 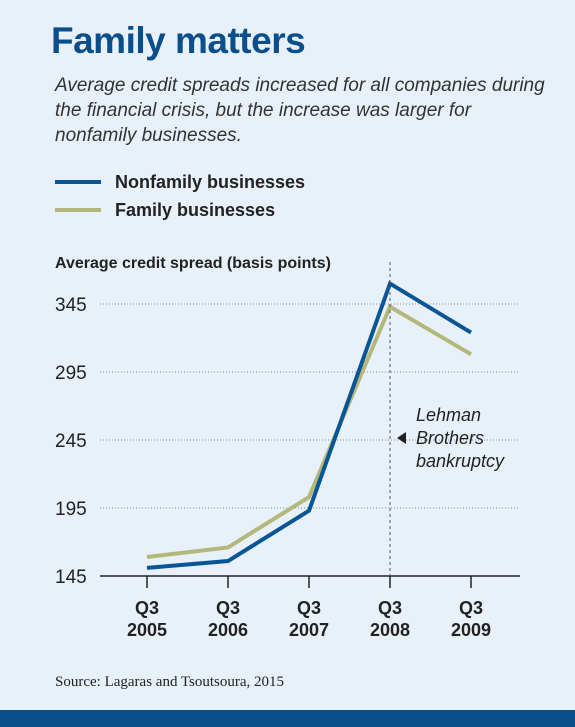 What do you see at coordinates (210, 181) in the screenshot?
I see `legend-label-nonfamily: Nonfamily businesses` at bounding box center [210, 181].